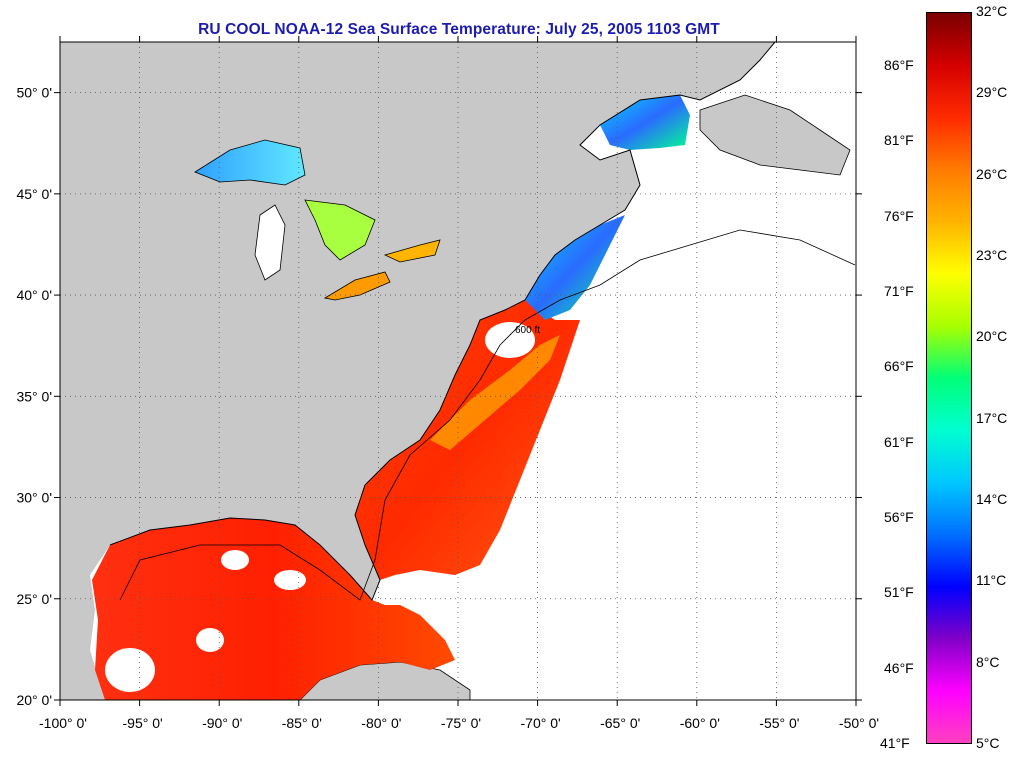 This screenshot has height=761, width=1016. Describe the element at coordinates (34, 295) in the screenshot. I see `lat-tick-label: 40° 0'` at that location.